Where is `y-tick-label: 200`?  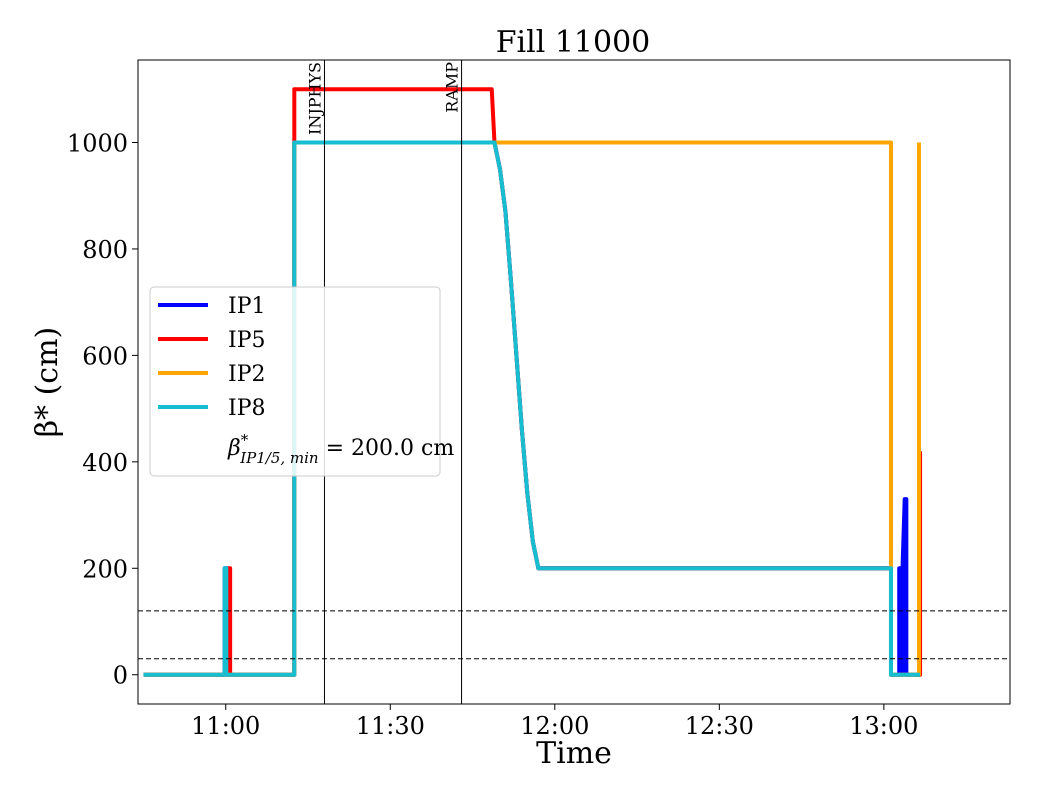 y-tick-label: 200 is located at coordinates (105, 569).